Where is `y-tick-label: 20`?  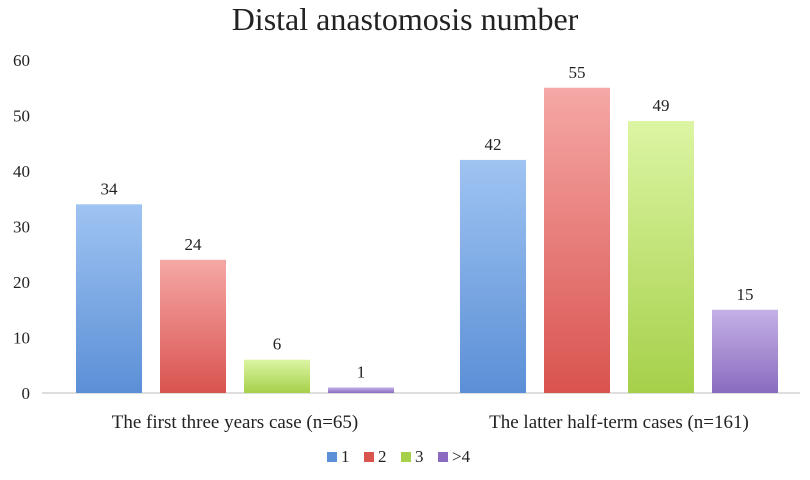
y-tick-label: 20 is located at coordinates (21, 282).